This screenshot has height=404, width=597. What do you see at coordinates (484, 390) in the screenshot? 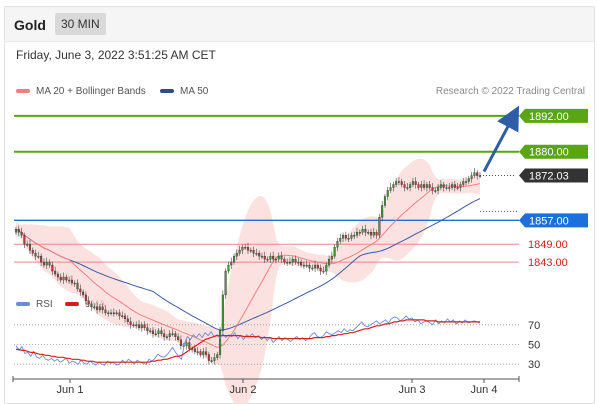
I see `x-tick-label: Jun 4` at bounding box center [484, 390].